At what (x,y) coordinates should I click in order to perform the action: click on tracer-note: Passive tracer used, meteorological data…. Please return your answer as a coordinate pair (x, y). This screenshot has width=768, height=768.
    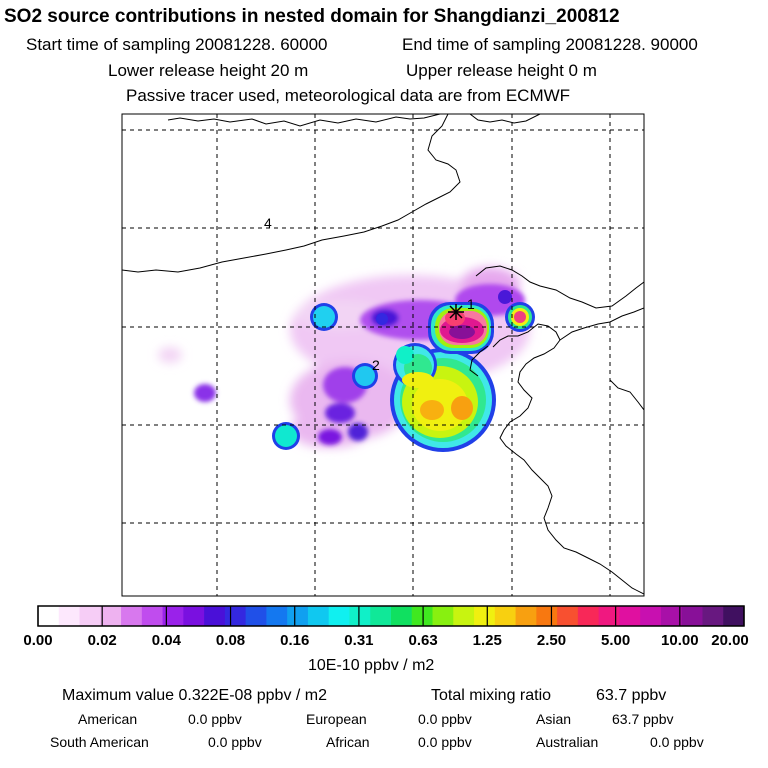
    Looking at the image, I should click on (348, 95).